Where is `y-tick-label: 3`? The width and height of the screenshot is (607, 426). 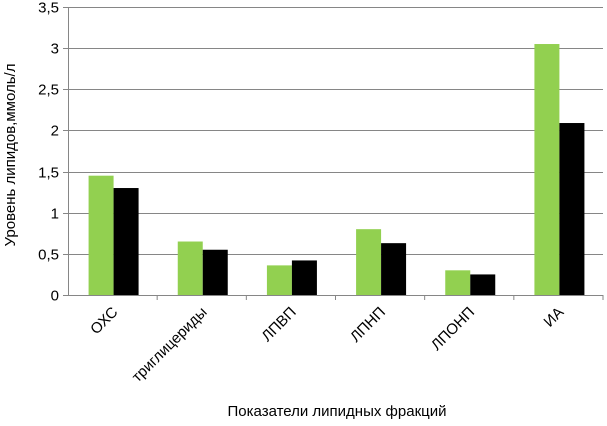
y-tick-label: 3 is located at coordinates (55, 49).